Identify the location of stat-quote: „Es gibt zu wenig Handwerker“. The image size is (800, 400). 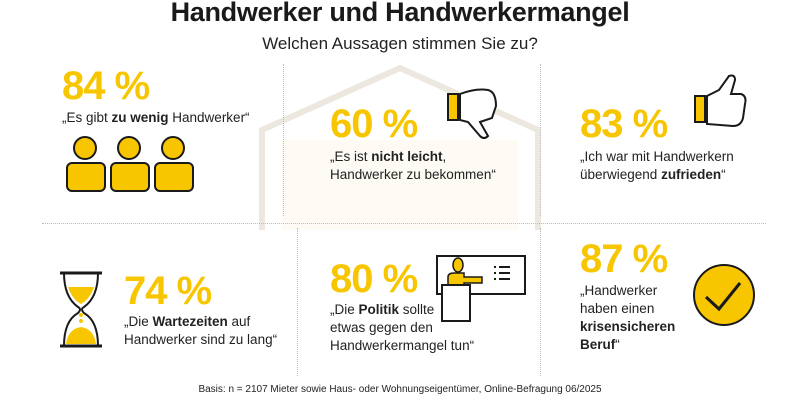
(156, 117).